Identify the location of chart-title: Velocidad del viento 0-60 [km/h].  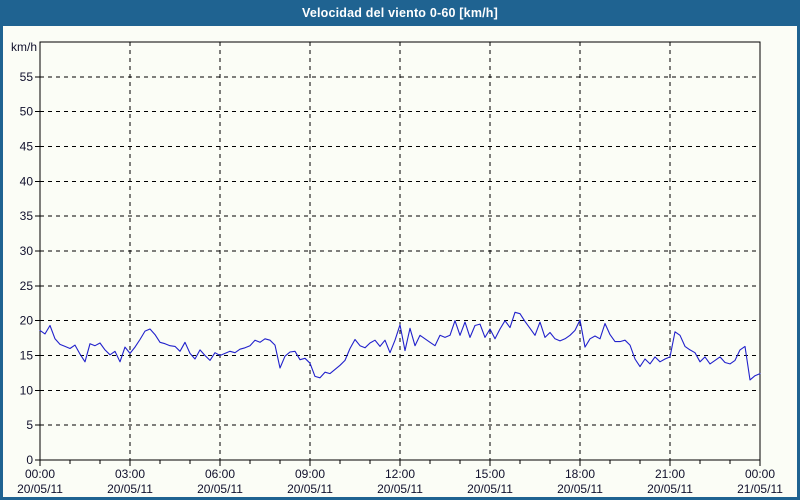
(400, 13).